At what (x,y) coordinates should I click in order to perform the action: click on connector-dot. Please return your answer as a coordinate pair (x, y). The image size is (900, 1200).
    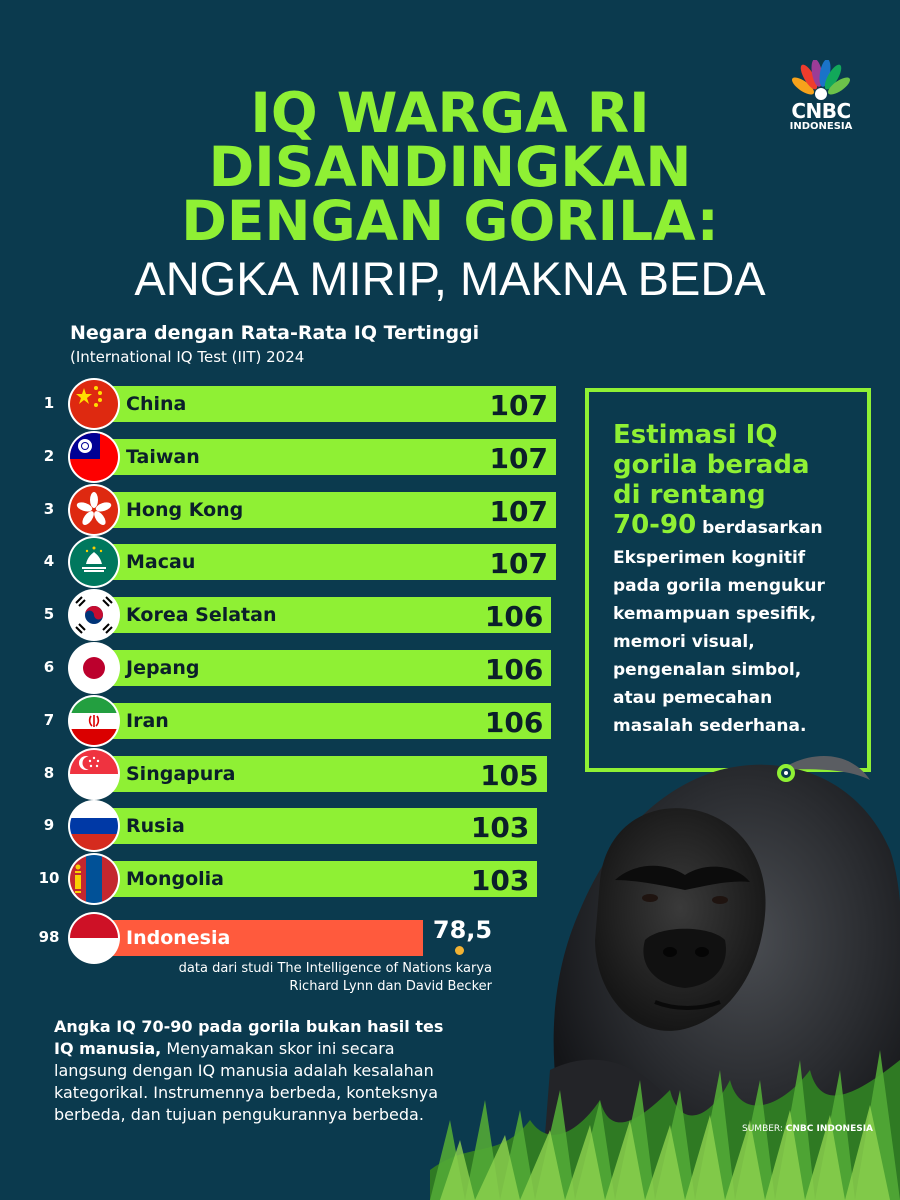
    Looking at the image, I should click on (786, 773).